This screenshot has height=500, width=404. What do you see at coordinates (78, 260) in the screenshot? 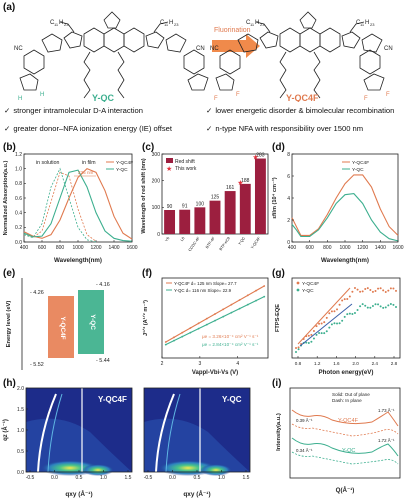
I see `chart-b-xlabel: Wavelength(nm)` at bounding box center [78, 260].